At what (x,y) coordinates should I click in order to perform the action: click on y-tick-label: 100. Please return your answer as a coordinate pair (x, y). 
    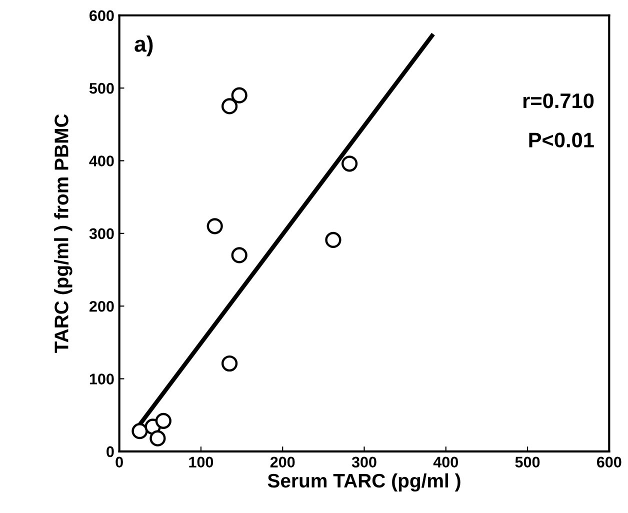
    Looking at the image, I should click on (102, 379).